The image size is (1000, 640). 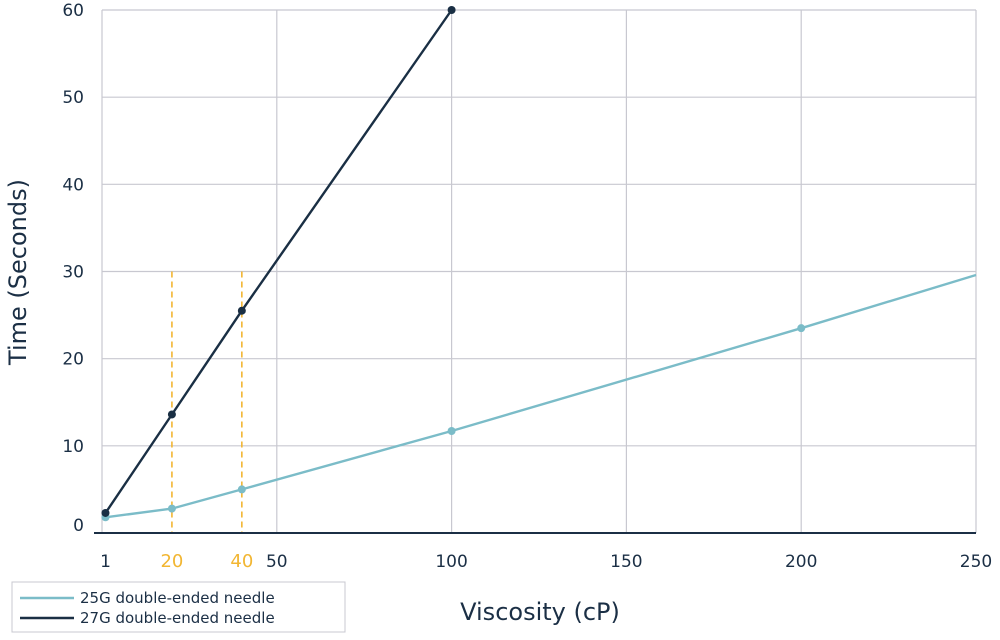 I want to click on legend-label-27g: 27G double-ended needle, so click(x=177, y=618).